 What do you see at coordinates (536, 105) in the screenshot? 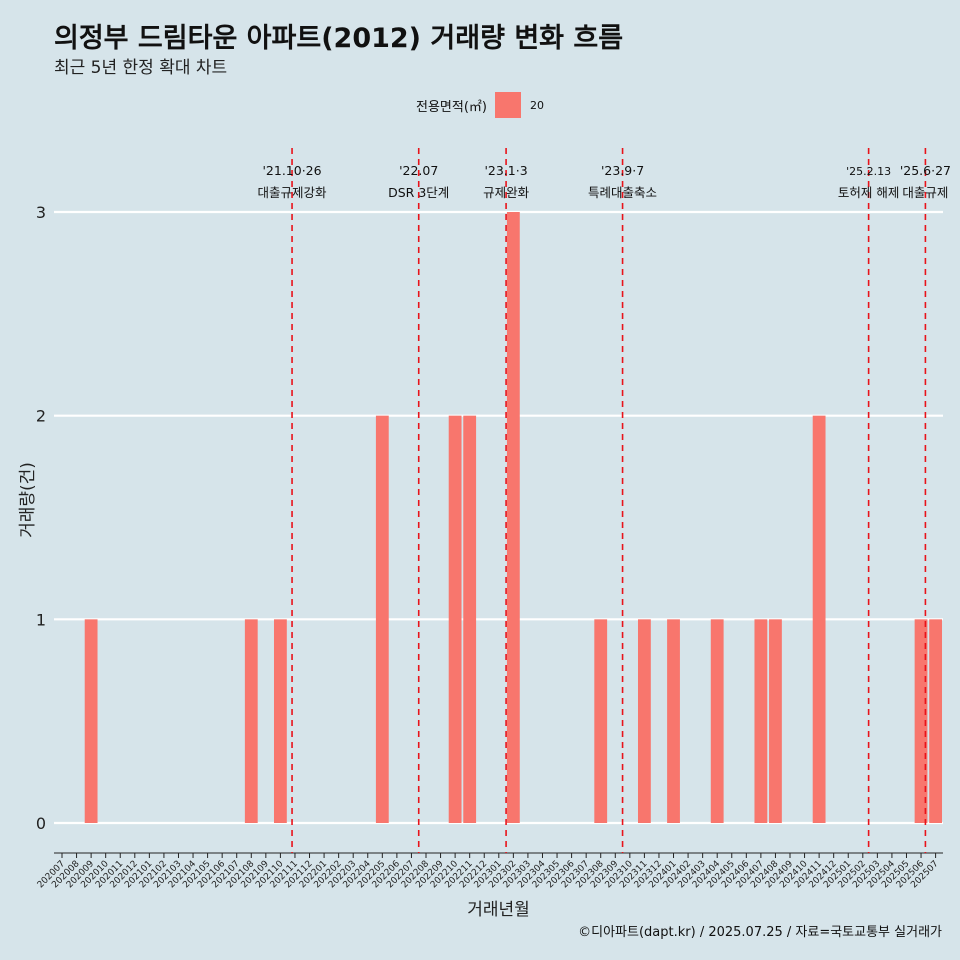
I see `legend-entry-label: 20` at bounding box center [536, 105].